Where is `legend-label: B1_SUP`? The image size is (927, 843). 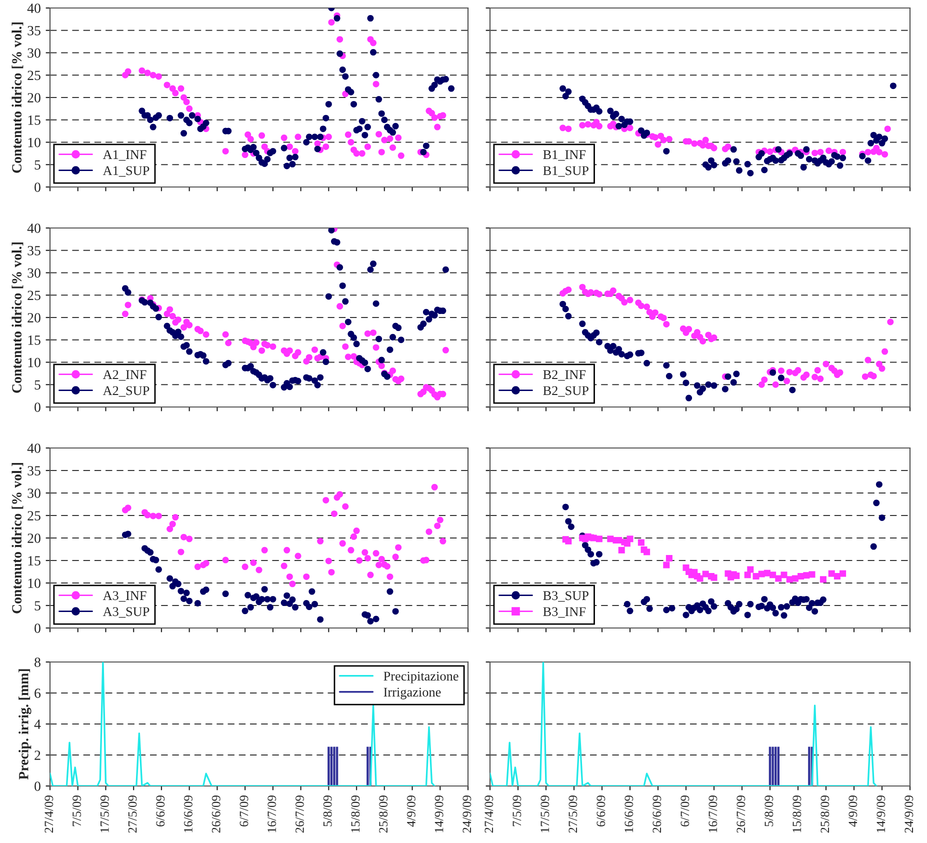 legend-label: B1_SUP is located at coordinates (565, 171).